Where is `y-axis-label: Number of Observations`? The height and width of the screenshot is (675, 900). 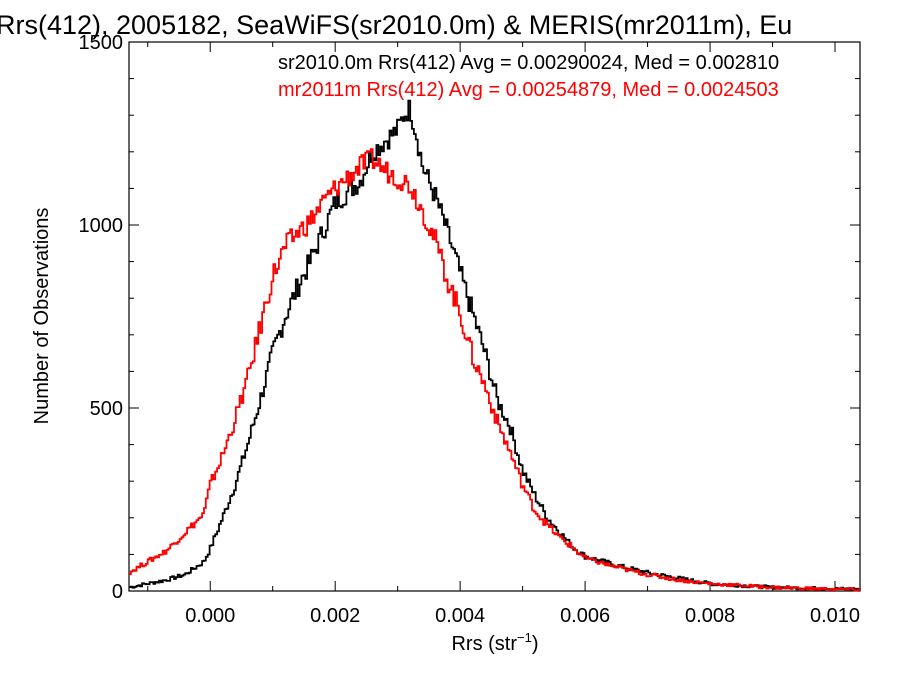 y-axis-label: Number of Observations is located at coordinates (42, 316).